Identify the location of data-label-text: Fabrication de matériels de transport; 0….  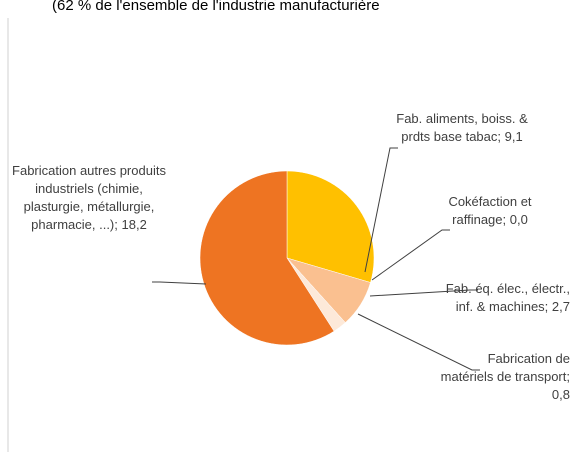
(505, 377).